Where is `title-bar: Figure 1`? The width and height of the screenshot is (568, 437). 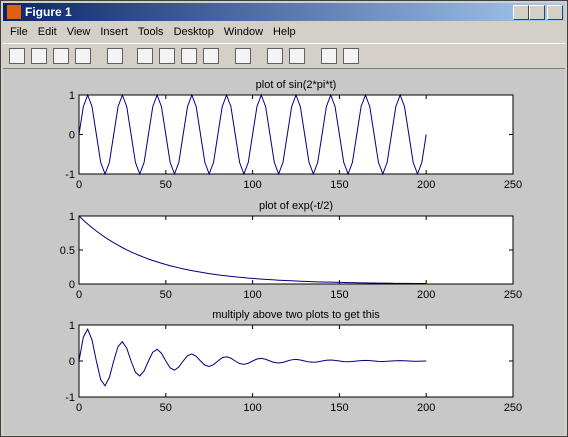
title-bar: Figure 1 is located at coordinates (284, 12).